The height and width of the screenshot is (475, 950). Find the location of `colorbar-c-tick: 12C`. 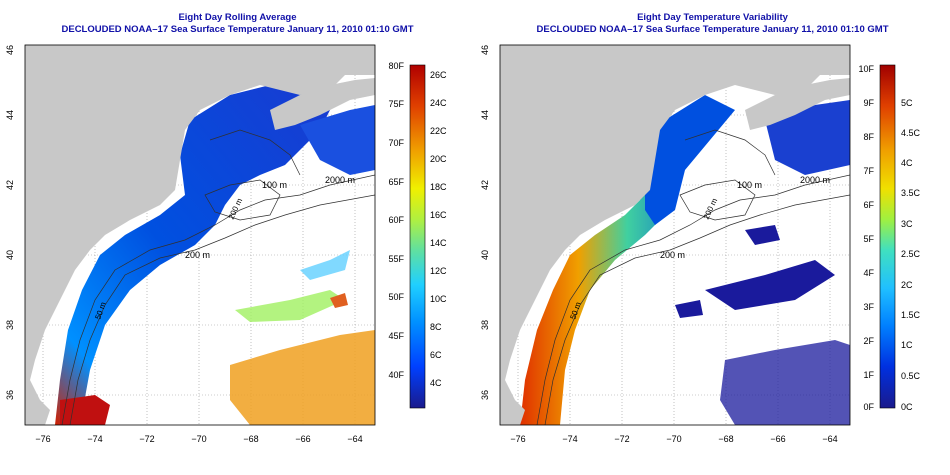

colorbar-c-tick: 12C is located at coordinates (438, 271).